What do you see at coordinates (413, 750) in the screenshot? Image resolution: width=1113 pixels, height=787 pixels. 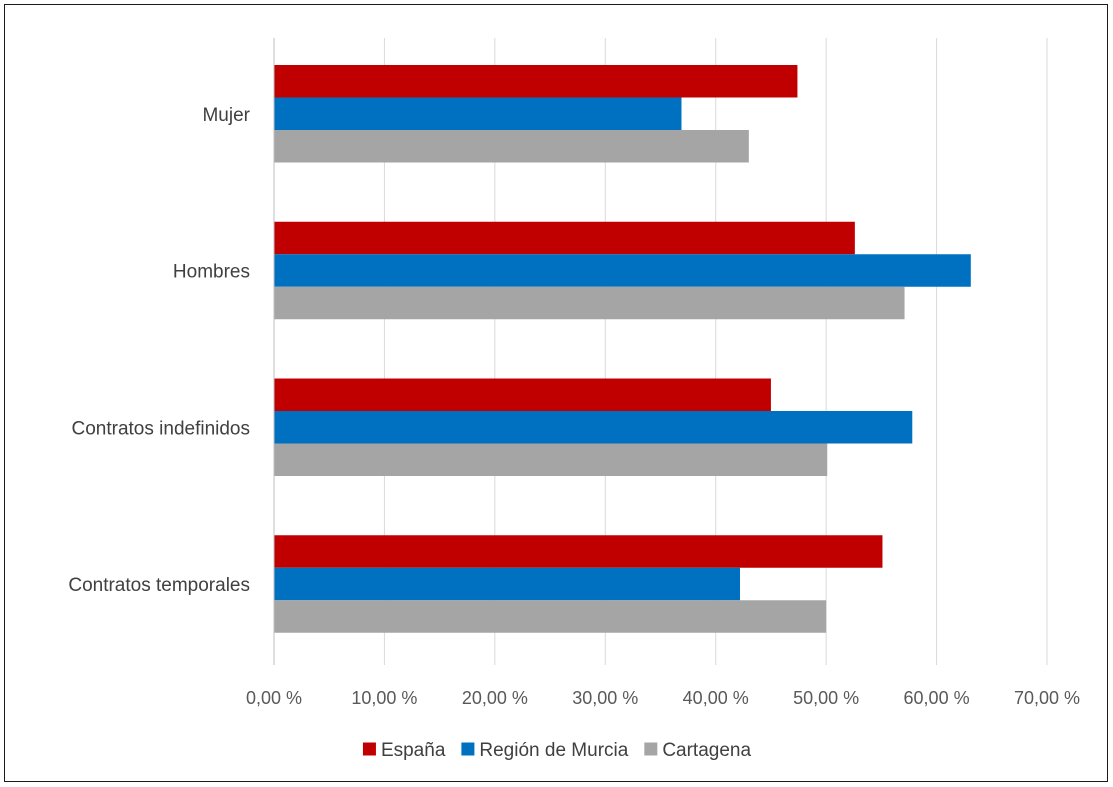 I see `legend-label: España` at bounding box center [413, 750].